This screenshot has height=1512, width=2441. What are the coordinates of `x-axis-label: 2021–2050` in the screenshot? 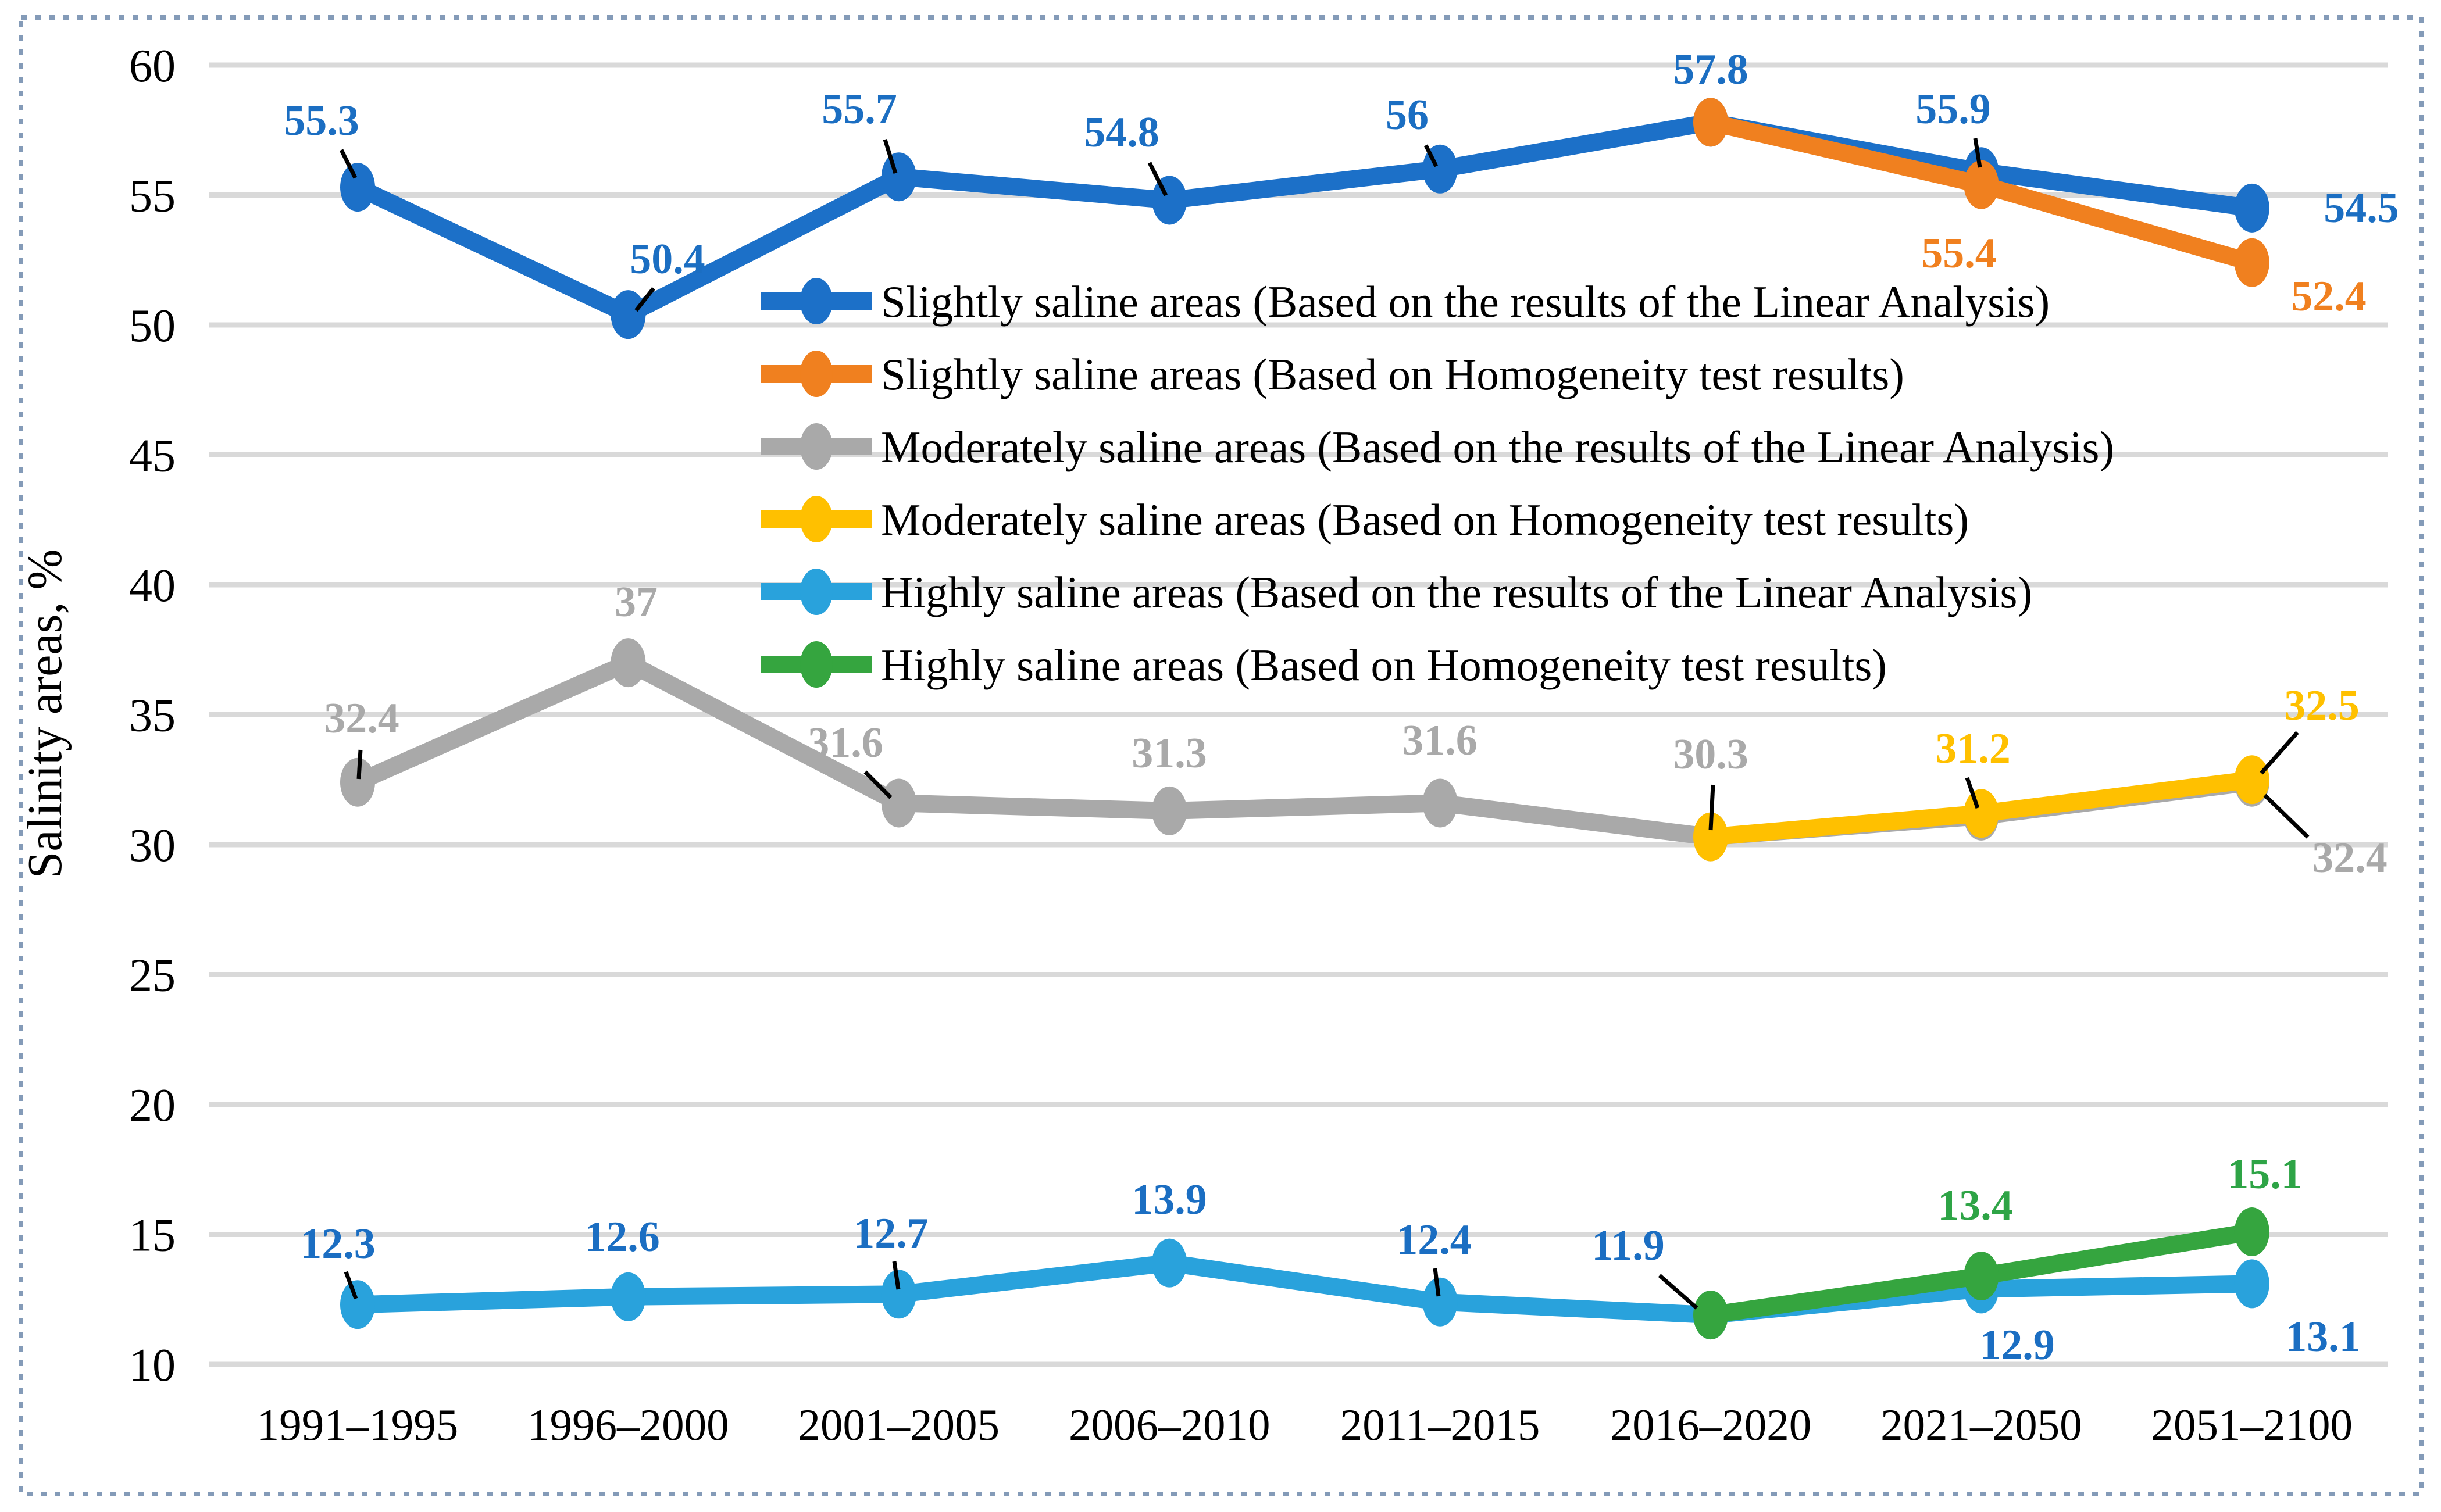 It's located at (1981, 1425).